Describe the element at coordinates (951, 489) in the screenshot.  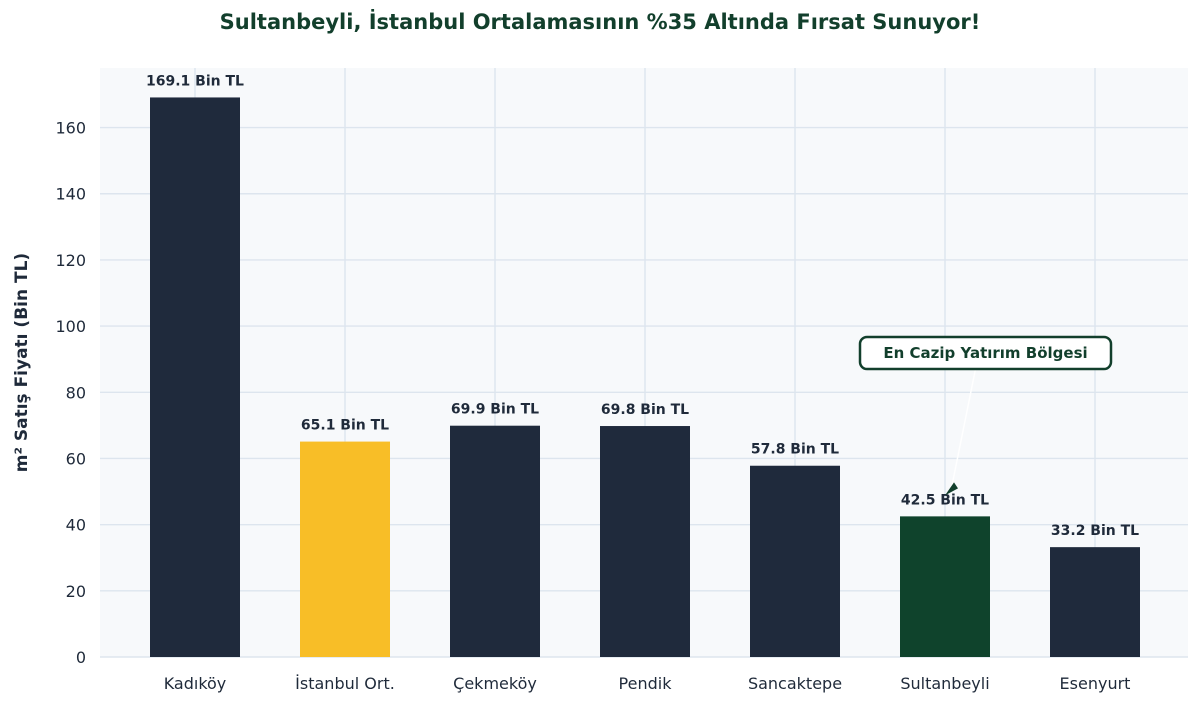
I see `annotation-arrowhead` at that location.